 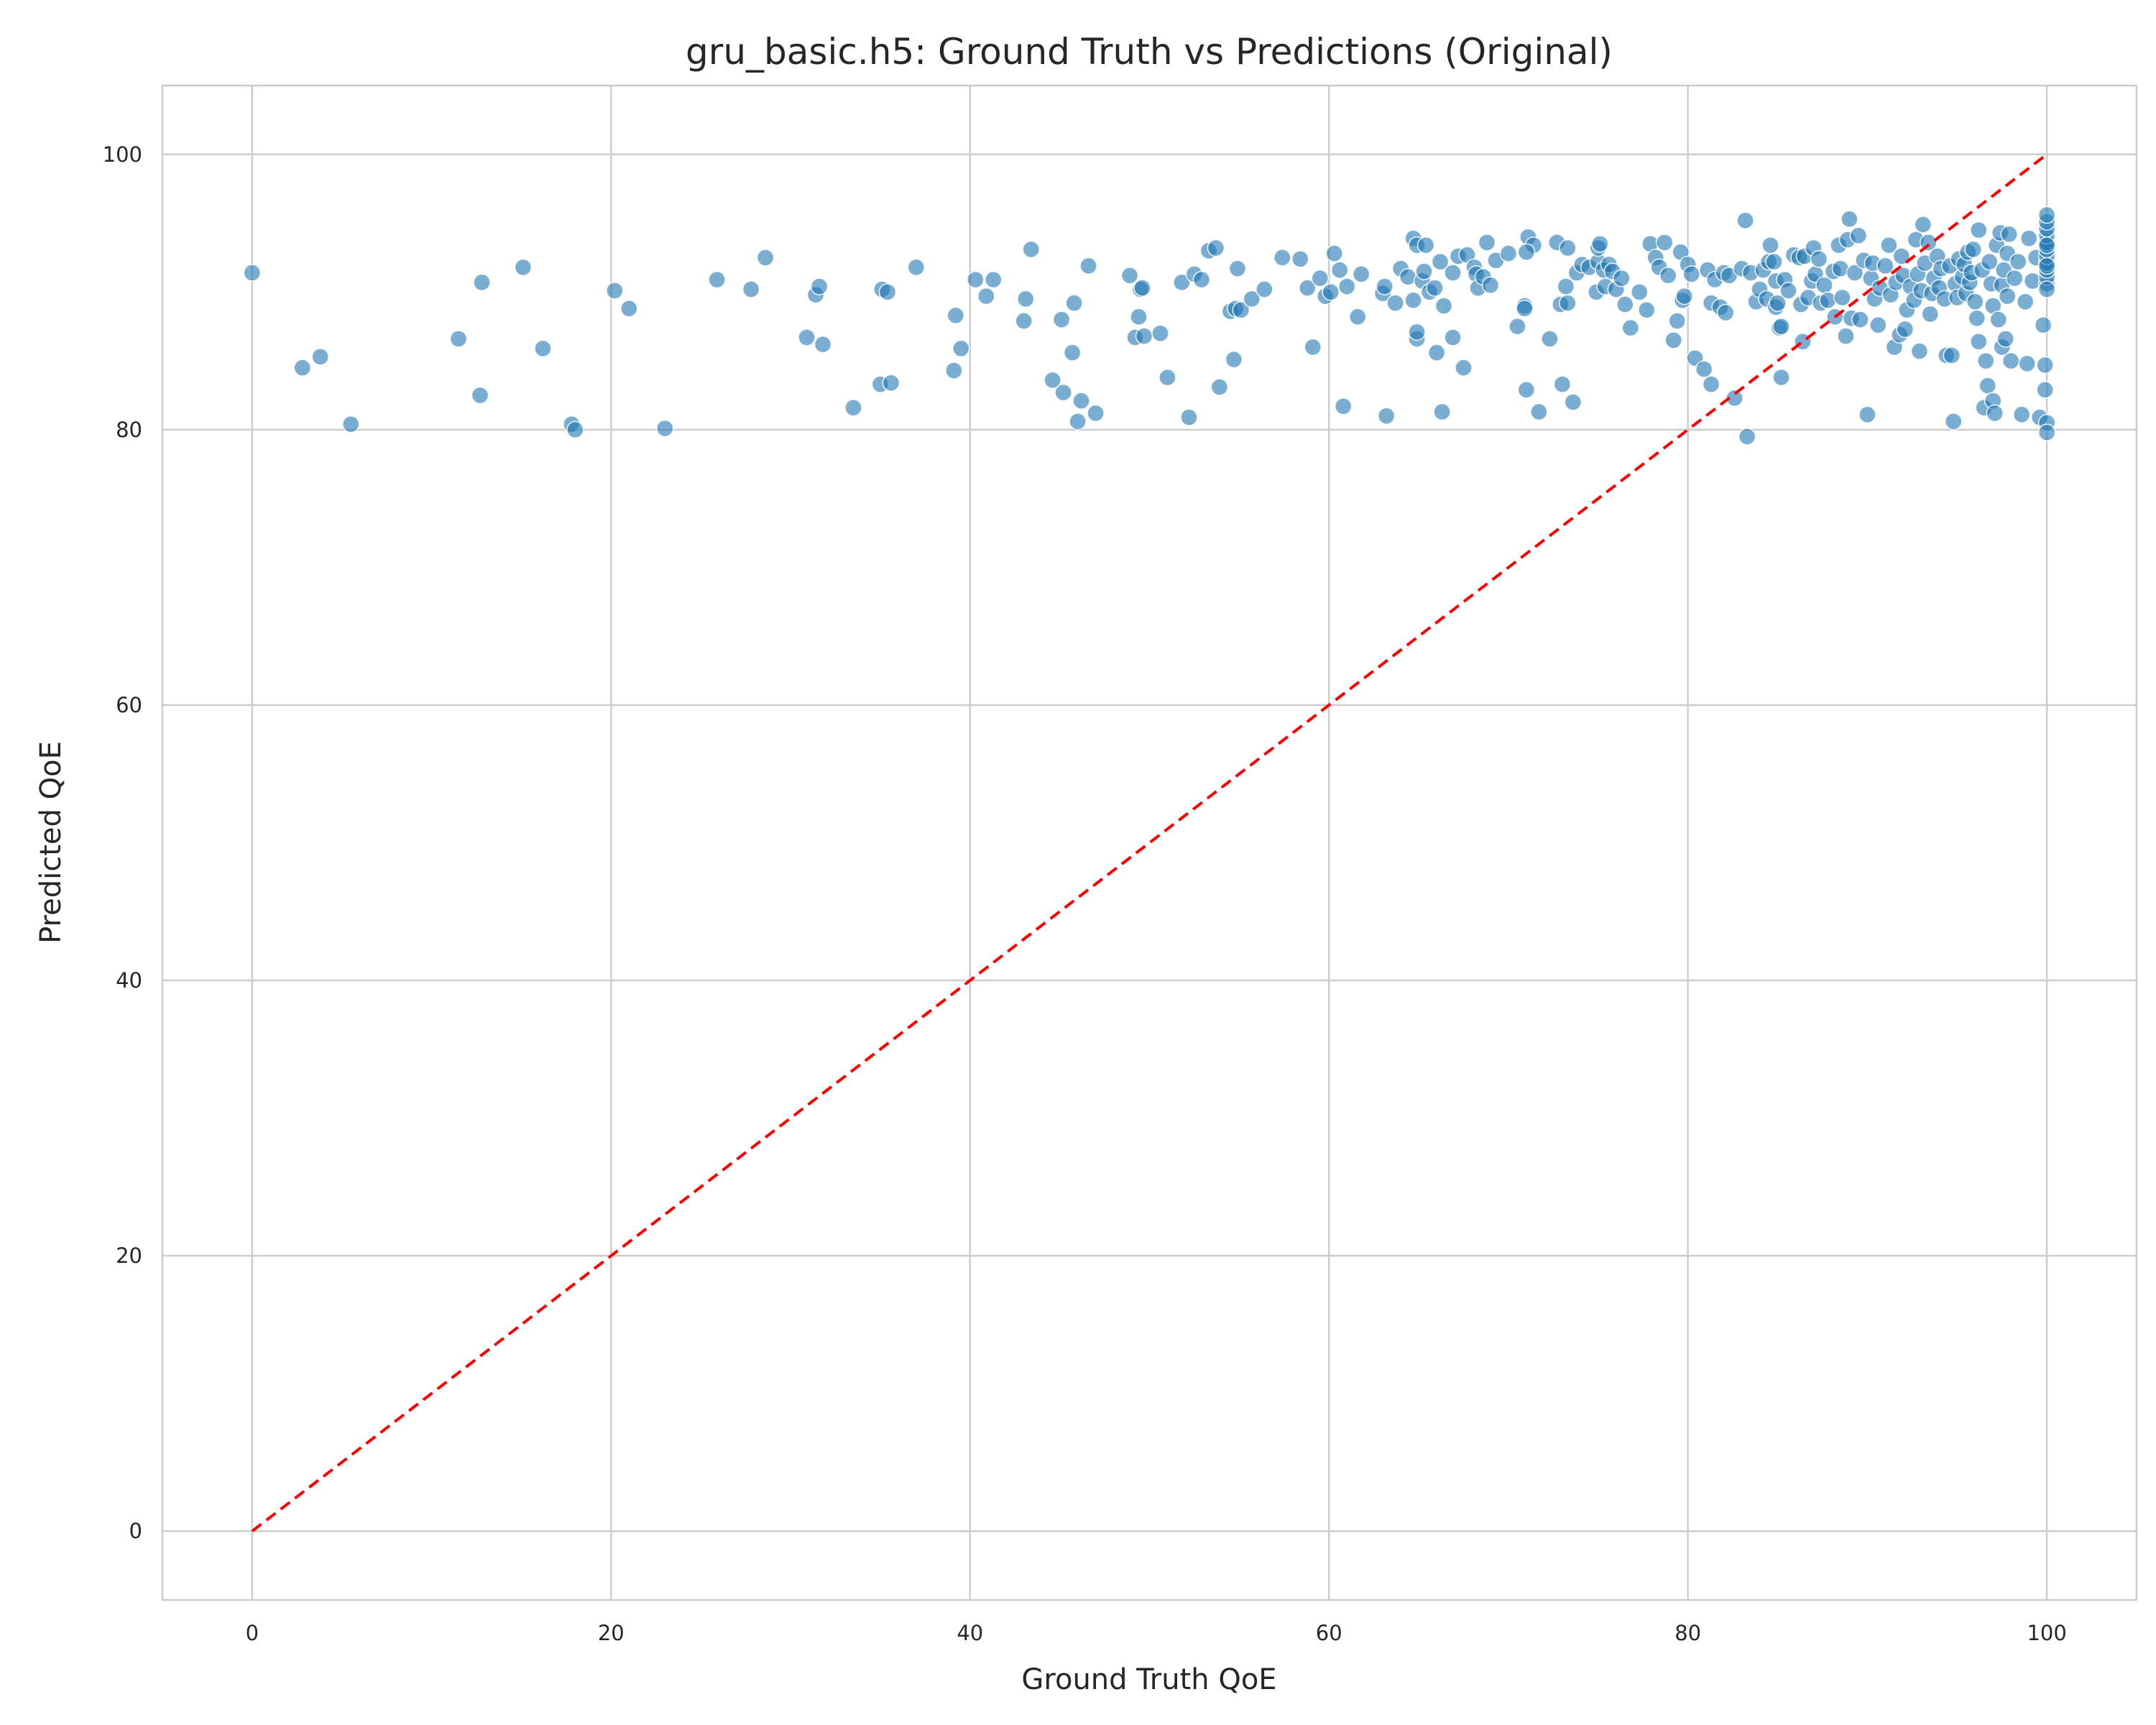 I want to click on x-tick-label: 80, so click(x=1687, y=1633).